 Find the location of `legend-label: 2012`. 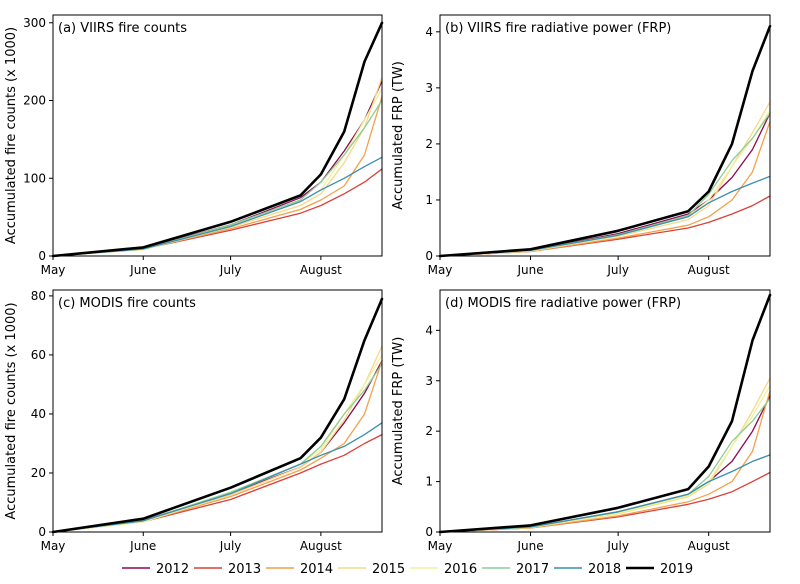

legend-label: 2012 is located at coordinates (172, 569).